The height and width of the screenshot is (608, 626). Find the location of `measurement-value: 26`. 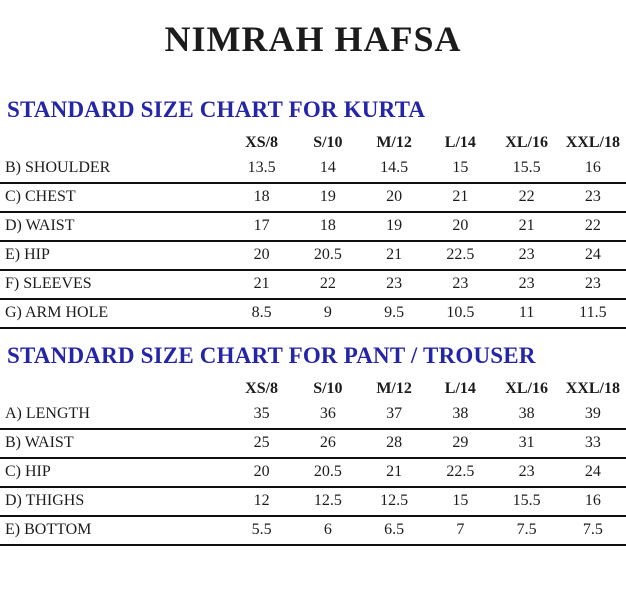

measurement-value: 26 is located at coordinates (327, 442).